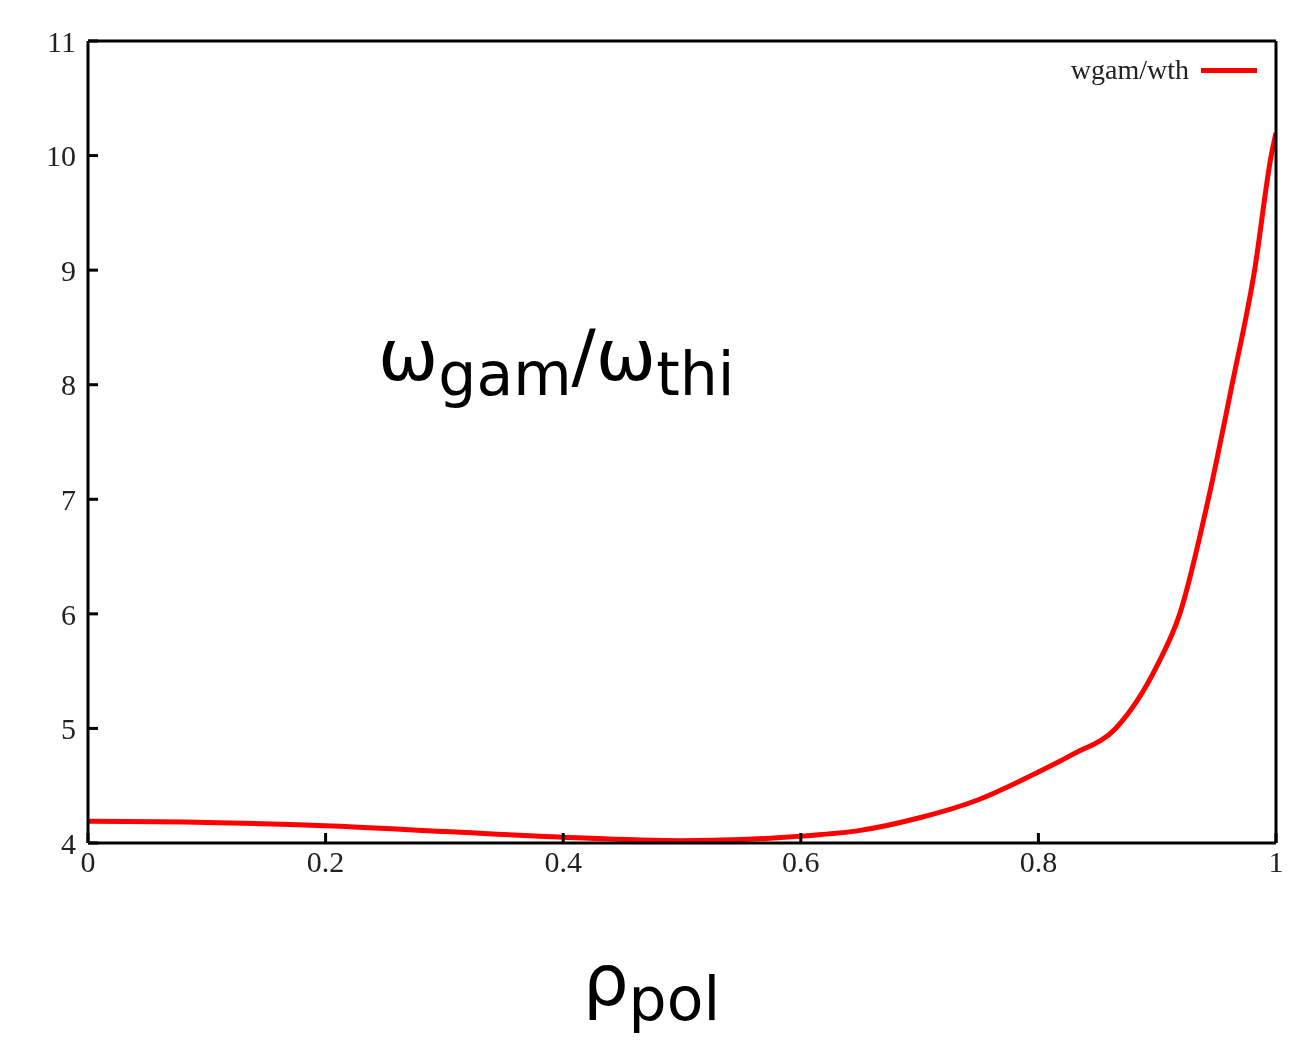 Image resolution: width=1303 pixels, height=1041 pixels. Describe the element at coordinates (563, 862) in the screenshot. I see `x-tick-label: 0.4` at that location.